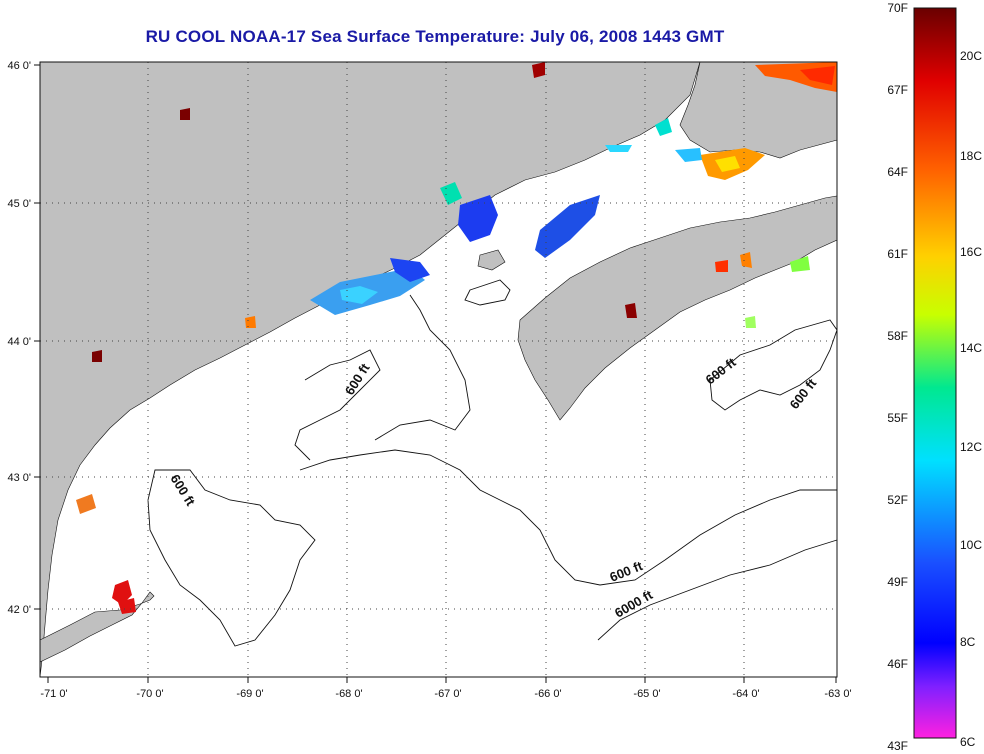 Image resolution: width=984 pixels, height=754 pixels. Describe the element at coordinates (897, 90) in the screenshot. I see `f-label: 67F` at that location.